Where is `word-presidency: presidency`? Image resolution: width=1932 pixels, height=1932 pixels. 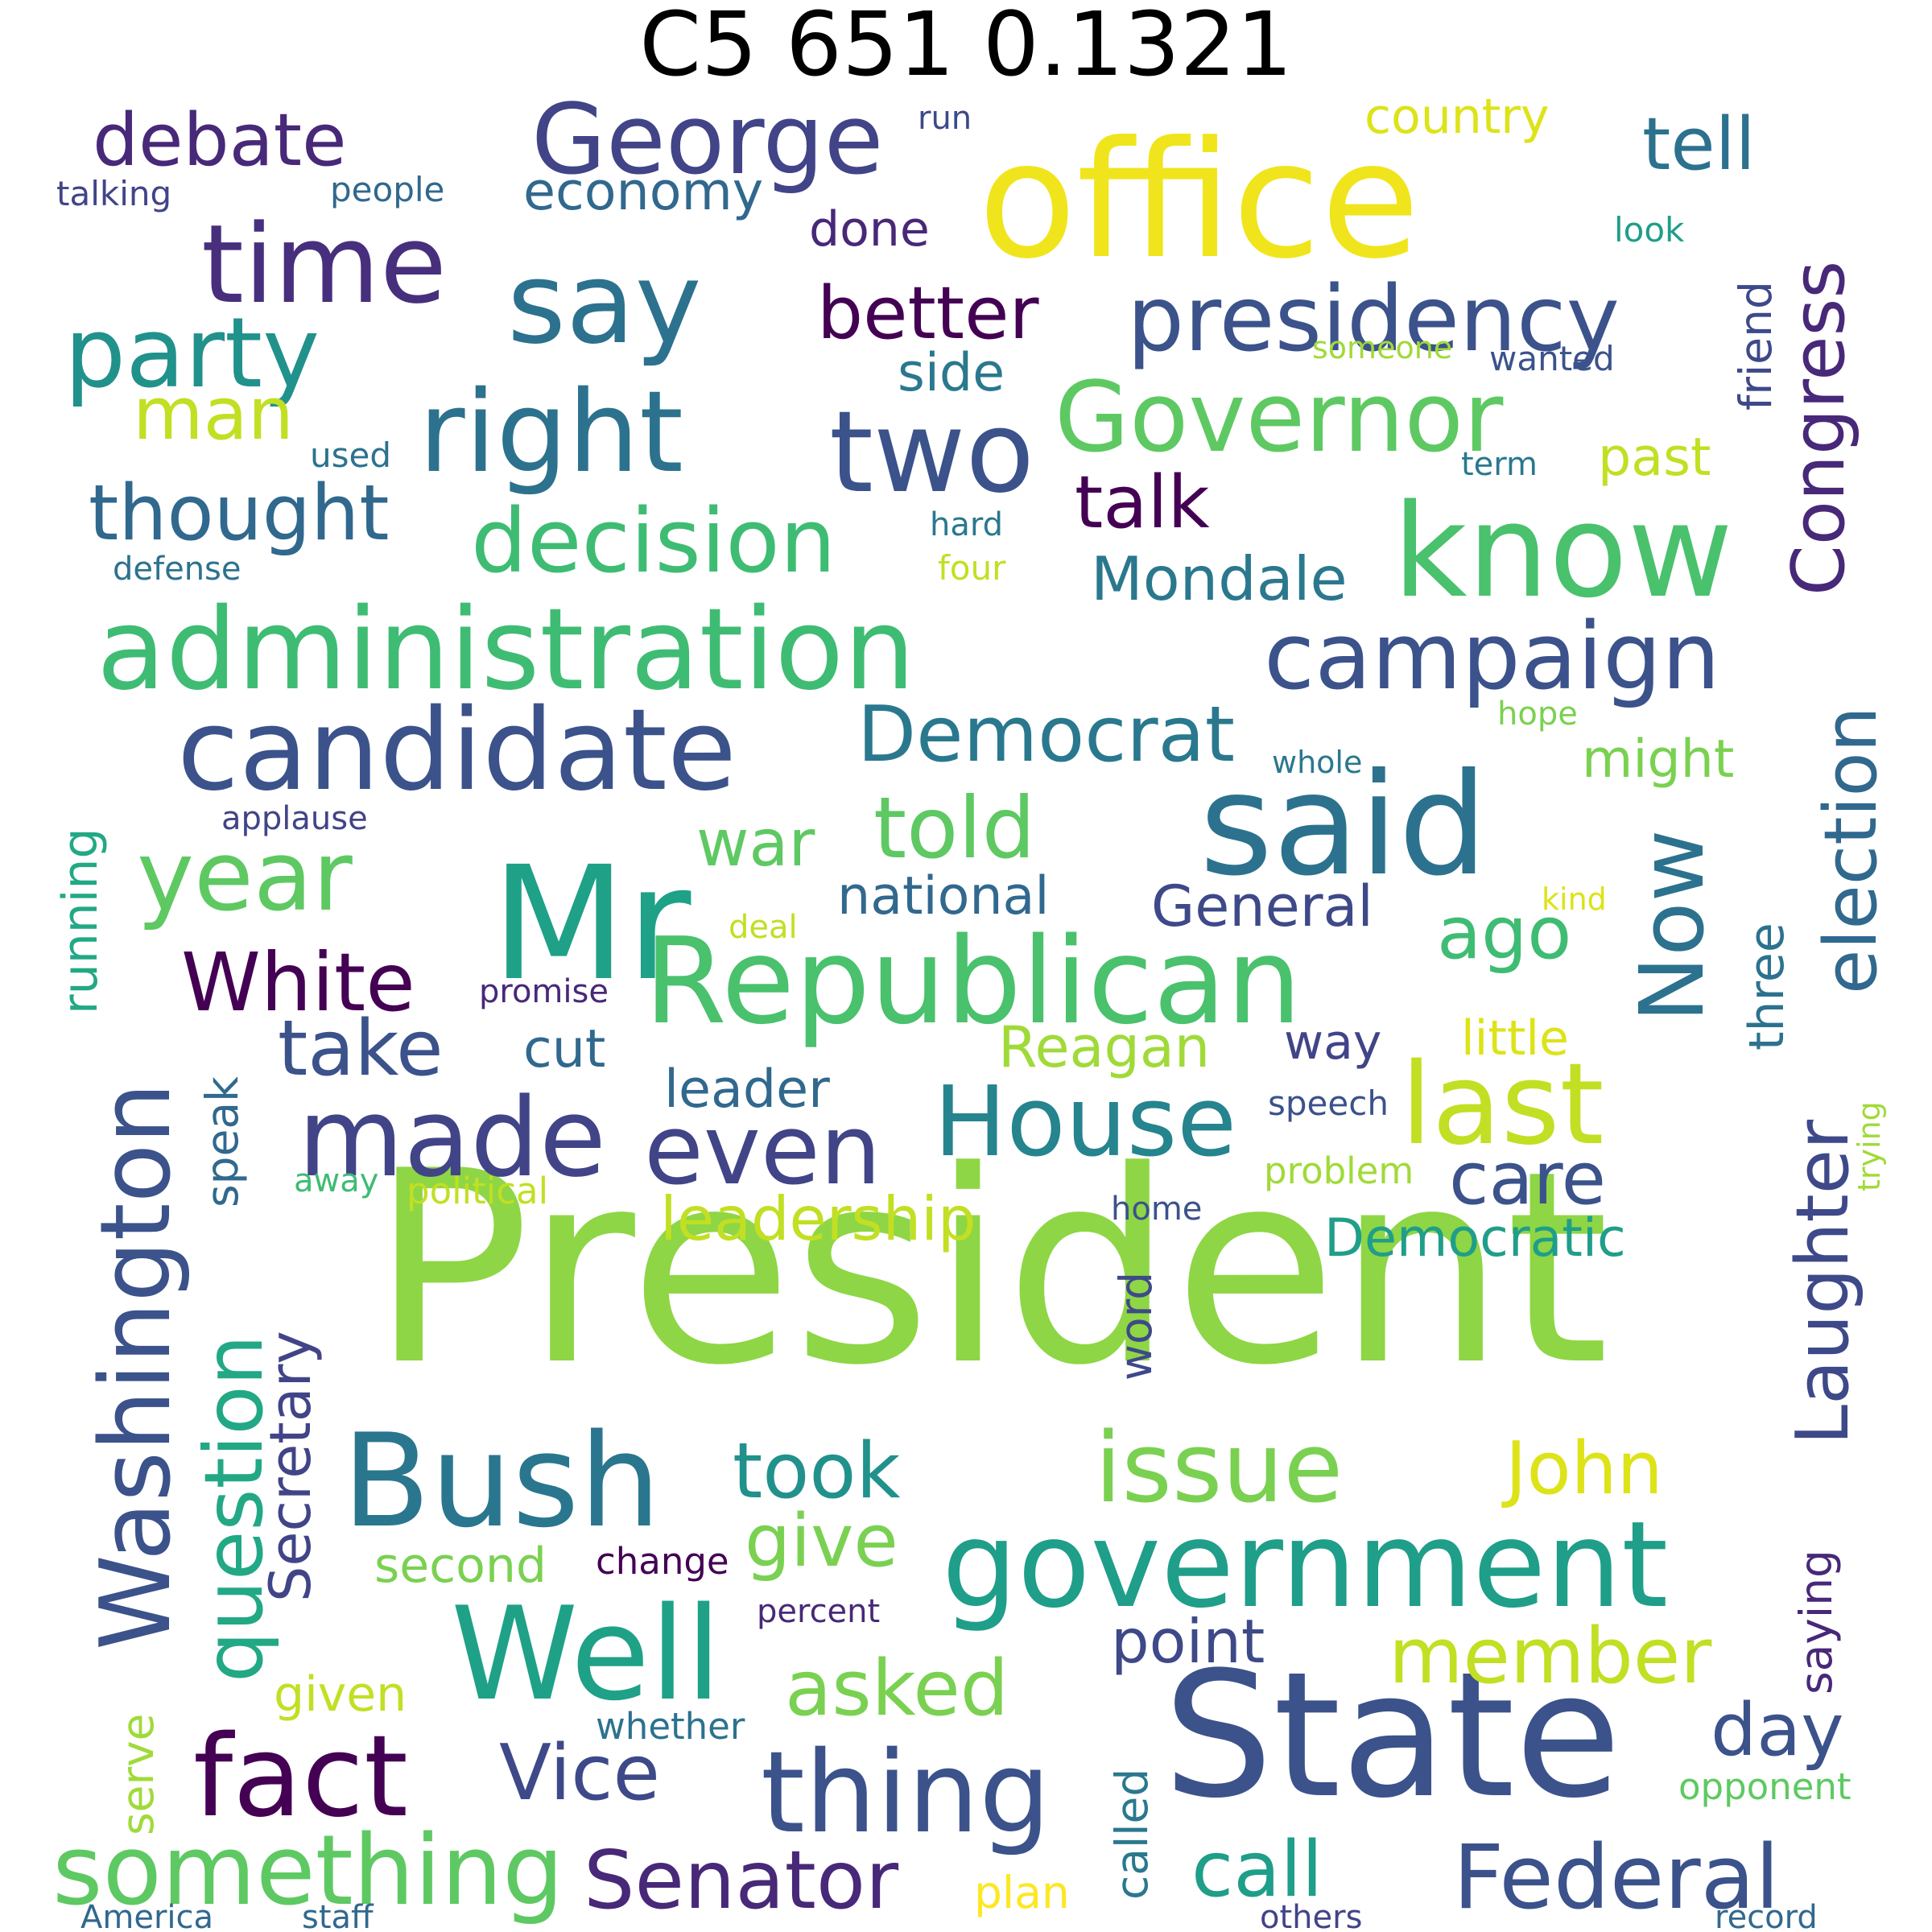 word-presidency: presidency is located at coordinates (1373, 319).